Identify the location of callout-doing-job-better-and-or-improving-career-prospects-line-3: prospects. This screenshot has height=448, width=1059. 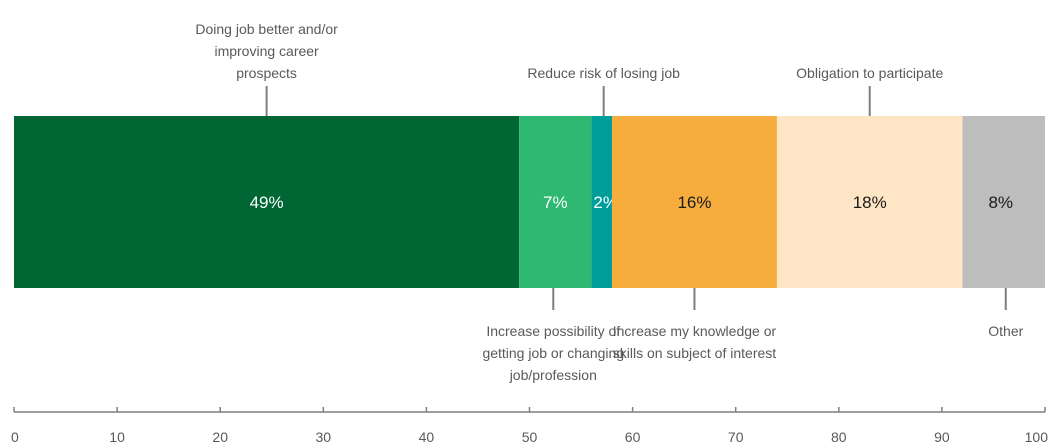
(266, 73).